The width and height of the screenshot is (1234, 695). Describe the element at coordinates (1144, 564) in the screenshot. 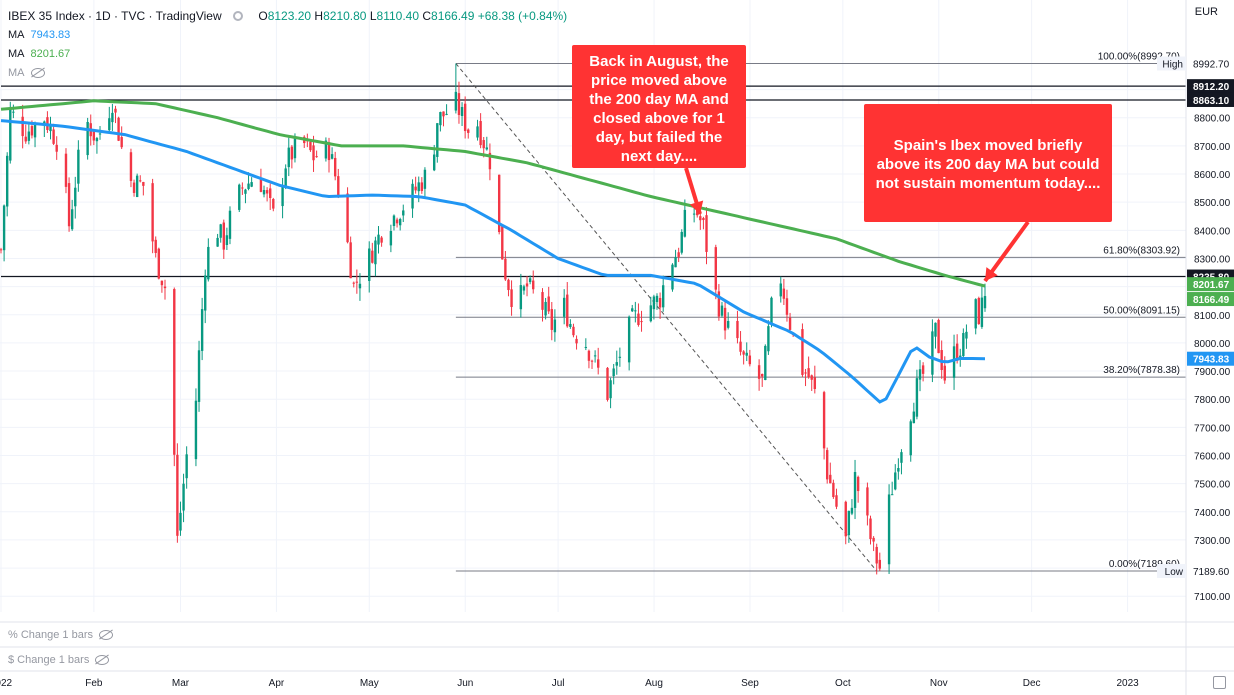

I see `fib-level-label: 0.00%(7189.60)` at that location.